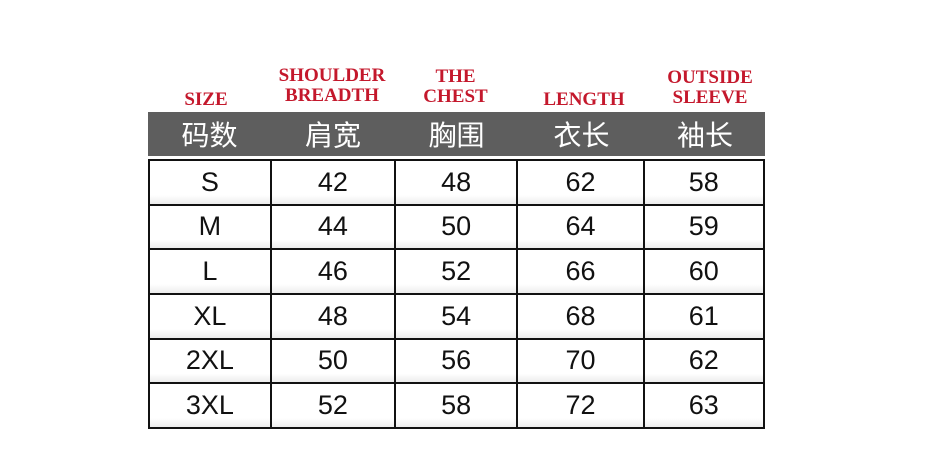 Image resolution: width=925 pixels, height=453 pixels. Describe the element at coordinates (210, 361) in the screenshot. I see `table-cell: 2XL` at that location.